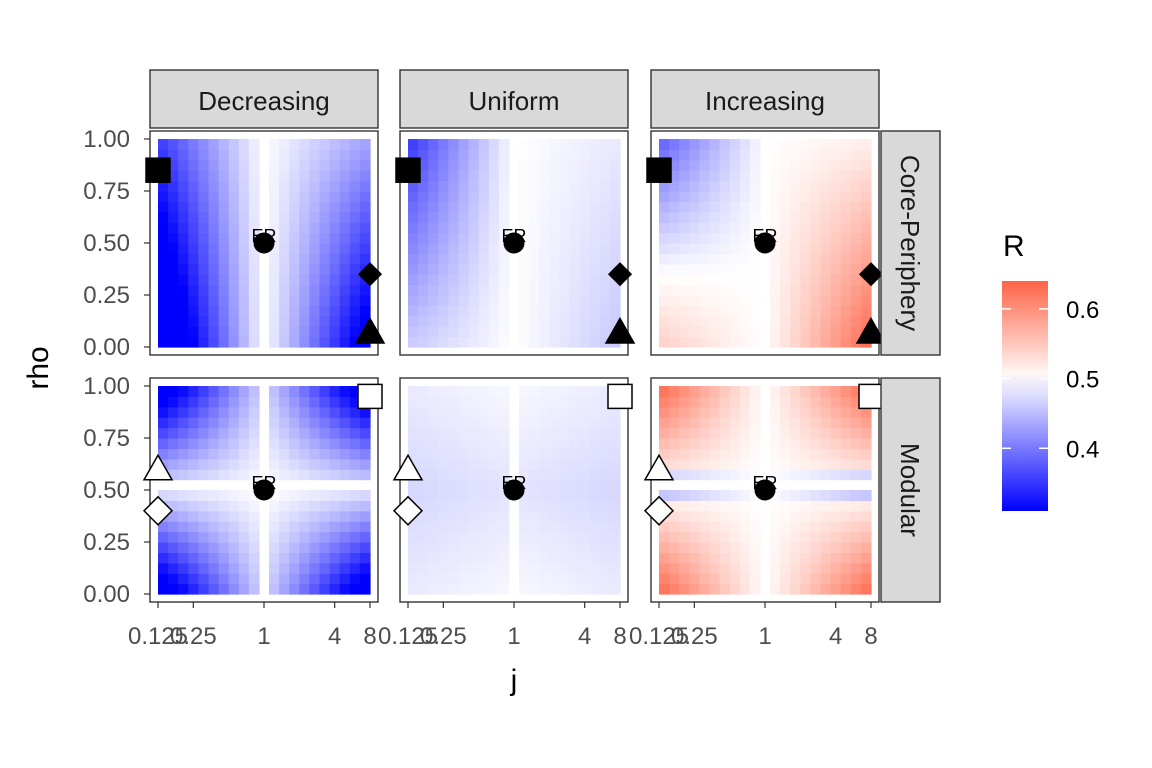 Image resolution: width=1152 pixels, height=768 pixels. What do you see at coordinates (694, 636) in the screenshot?
I see `x-tick-label: 0.25` at bounding box center [694, 636].